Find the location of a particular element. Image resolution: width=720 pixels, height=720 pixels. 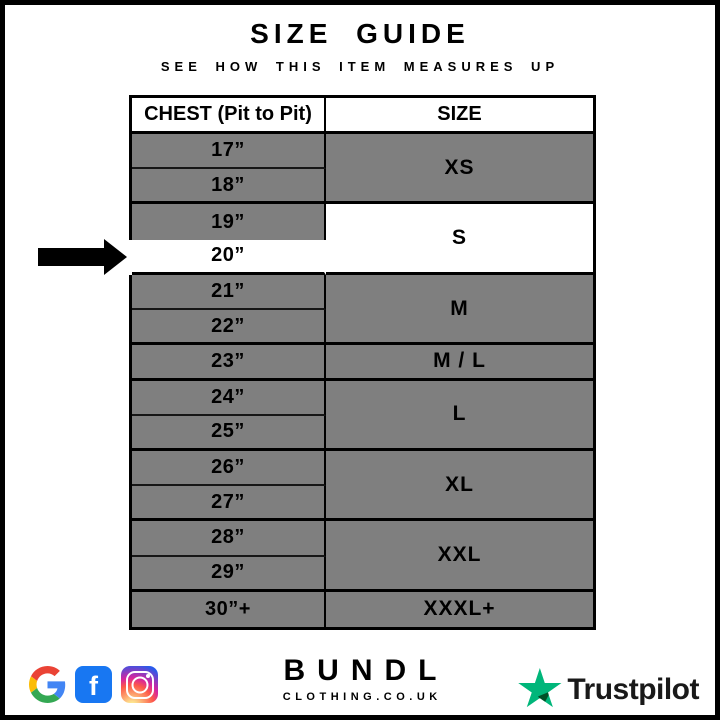

facebook-f-glyph: f is located at coordinates (93, 686).